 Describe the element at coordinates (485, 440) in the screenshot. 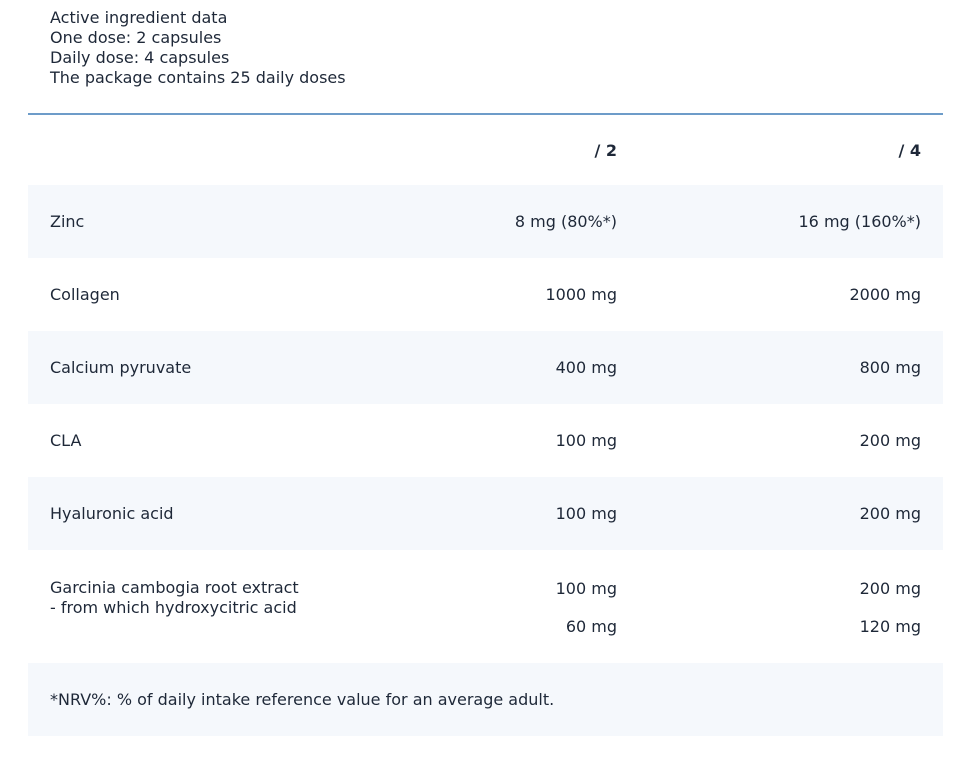

I see `table-row: CLA 100 mg 200 mg` at that location.